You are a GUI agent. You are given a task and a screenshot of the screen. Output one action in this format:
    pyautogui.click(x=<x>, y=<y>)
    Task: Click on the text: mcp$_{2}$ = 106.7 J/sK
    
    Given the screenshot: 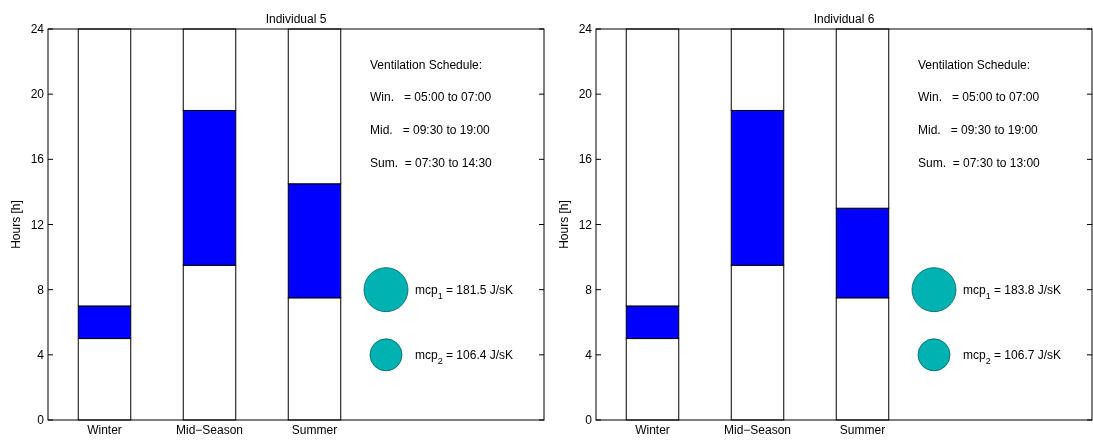 What is the action you would take?
    pyautogui.click(x=1012, y=356)
    